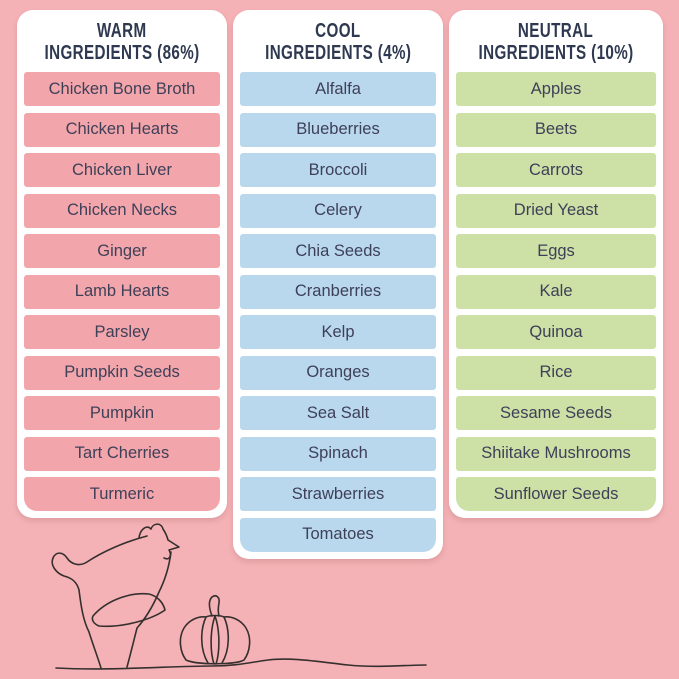 Image resolution: width=679 pixels, height=679 pixels. Describe the element at coordinates (122, 89) in the screenshot. I see `ingredient-item: Chicken Bone Broth` at that location.